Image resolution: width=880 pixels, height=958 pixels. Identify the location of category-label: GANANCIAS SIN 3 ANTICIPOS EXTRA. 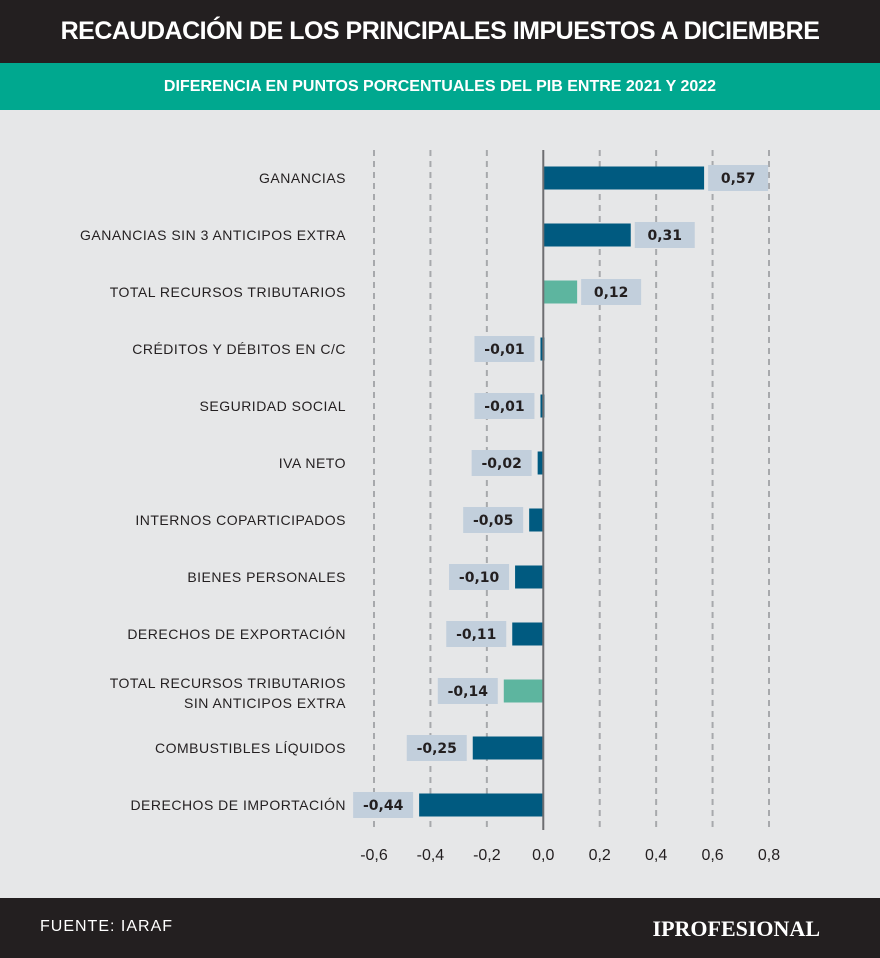
(213, 235).